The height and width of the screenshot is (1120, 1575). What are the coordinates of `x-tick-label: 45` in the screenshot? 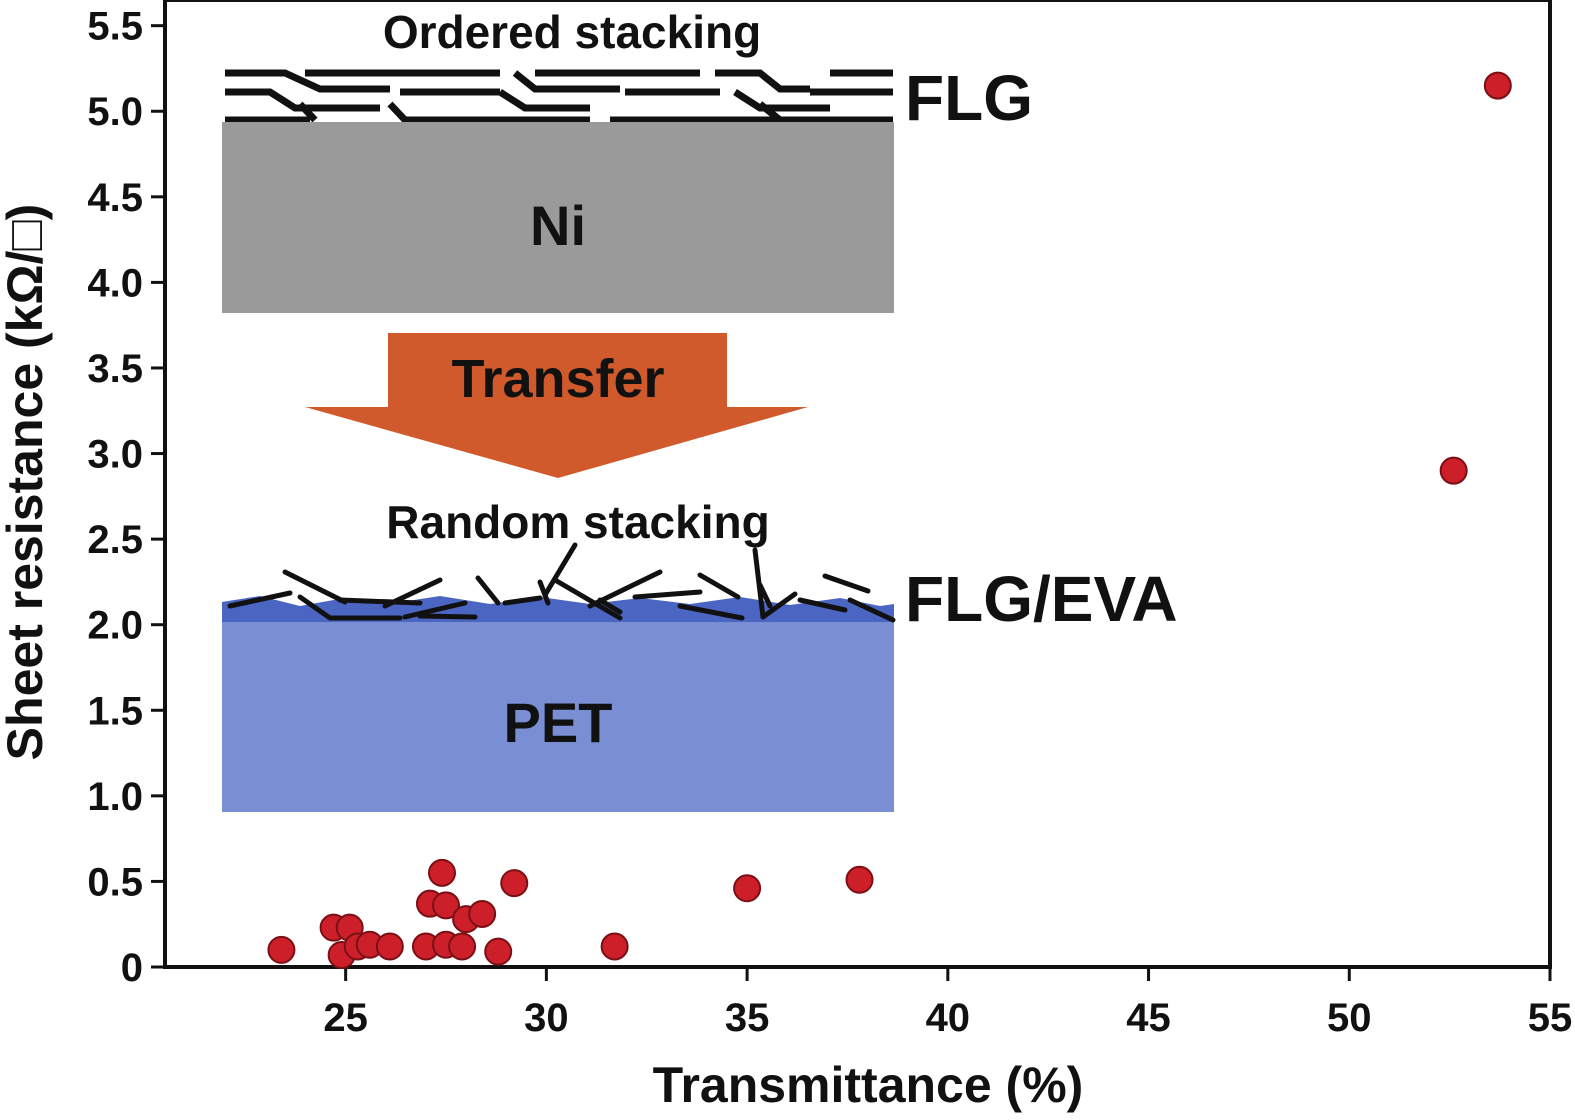 It's located at (1148, 1018).